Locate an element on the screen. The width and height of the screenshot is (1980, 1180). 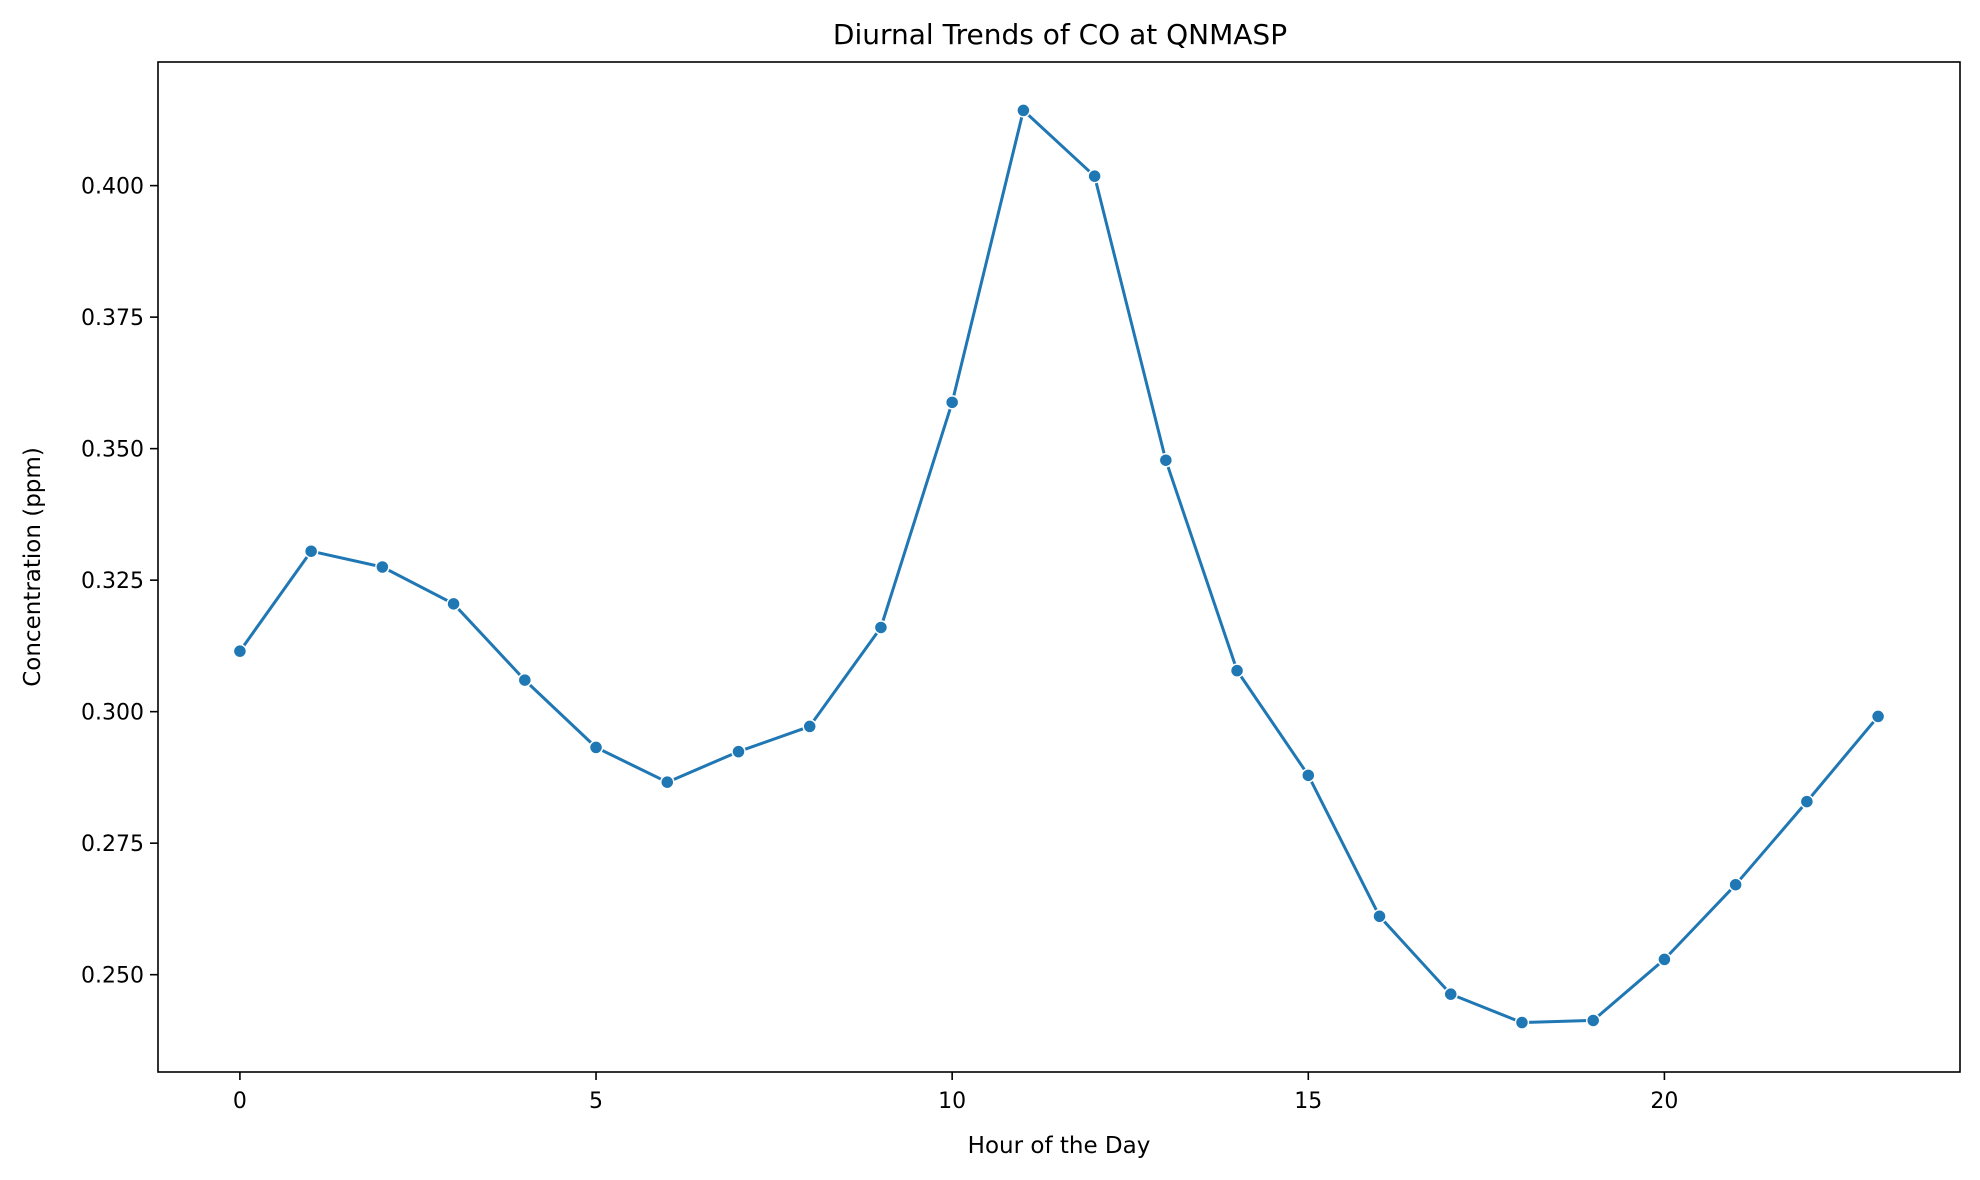
y-tick-label: 0.325 is located at coordinates (112, 581).